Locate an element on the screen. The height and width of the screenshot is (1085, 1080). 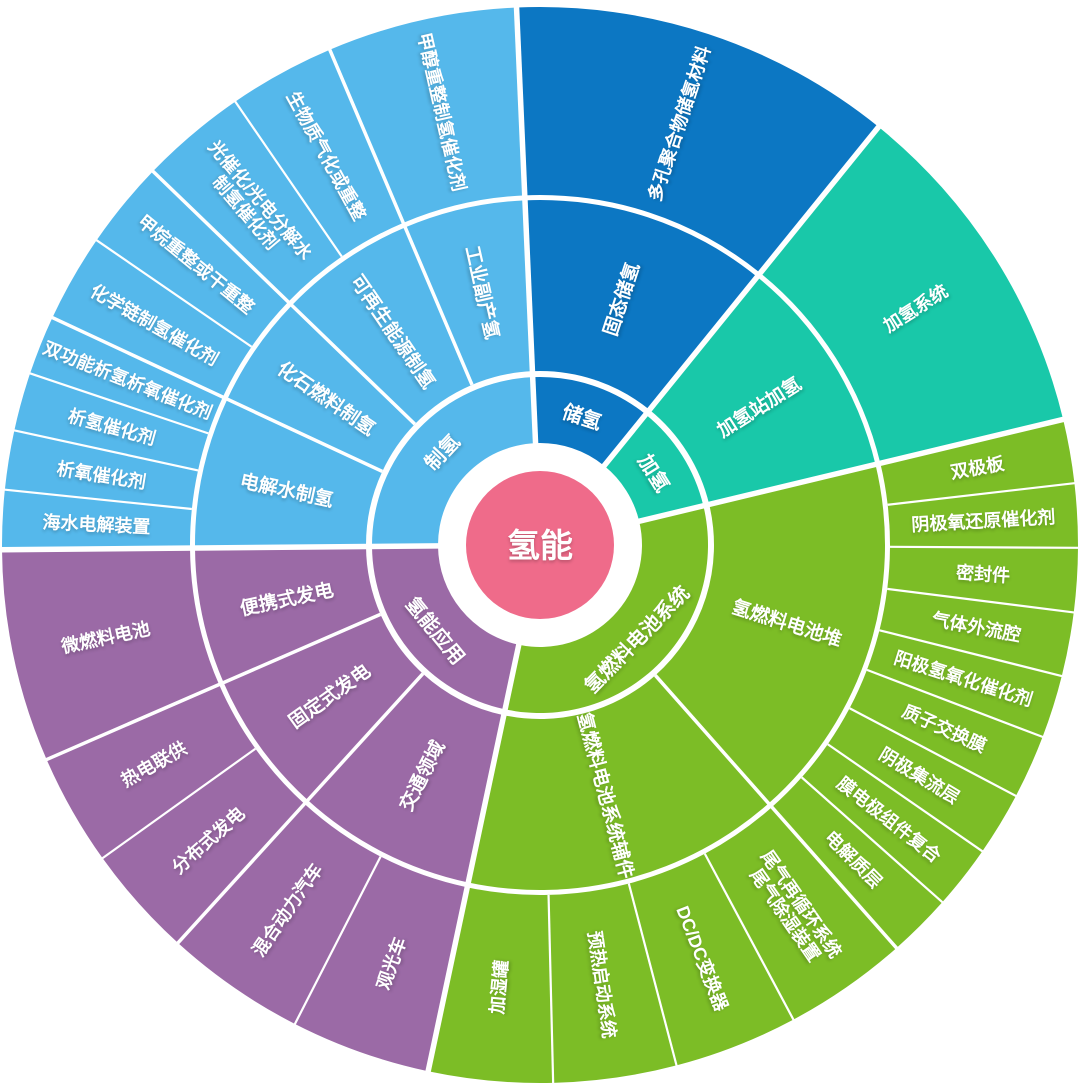
segment-氢燃料电池堆 is located at coordinates (770, 634).